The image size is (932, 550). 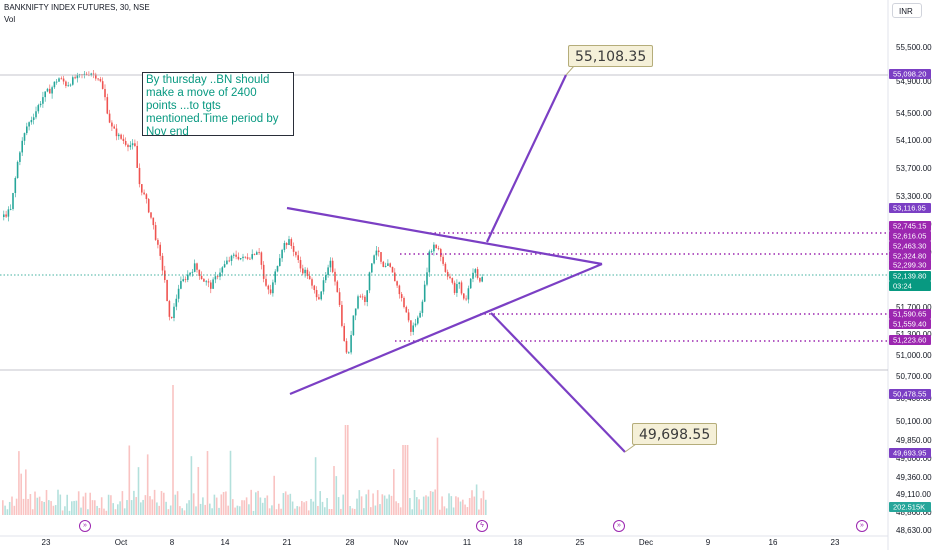 I want to click on triangle-upper-trendline, so click(x=444, y=236).